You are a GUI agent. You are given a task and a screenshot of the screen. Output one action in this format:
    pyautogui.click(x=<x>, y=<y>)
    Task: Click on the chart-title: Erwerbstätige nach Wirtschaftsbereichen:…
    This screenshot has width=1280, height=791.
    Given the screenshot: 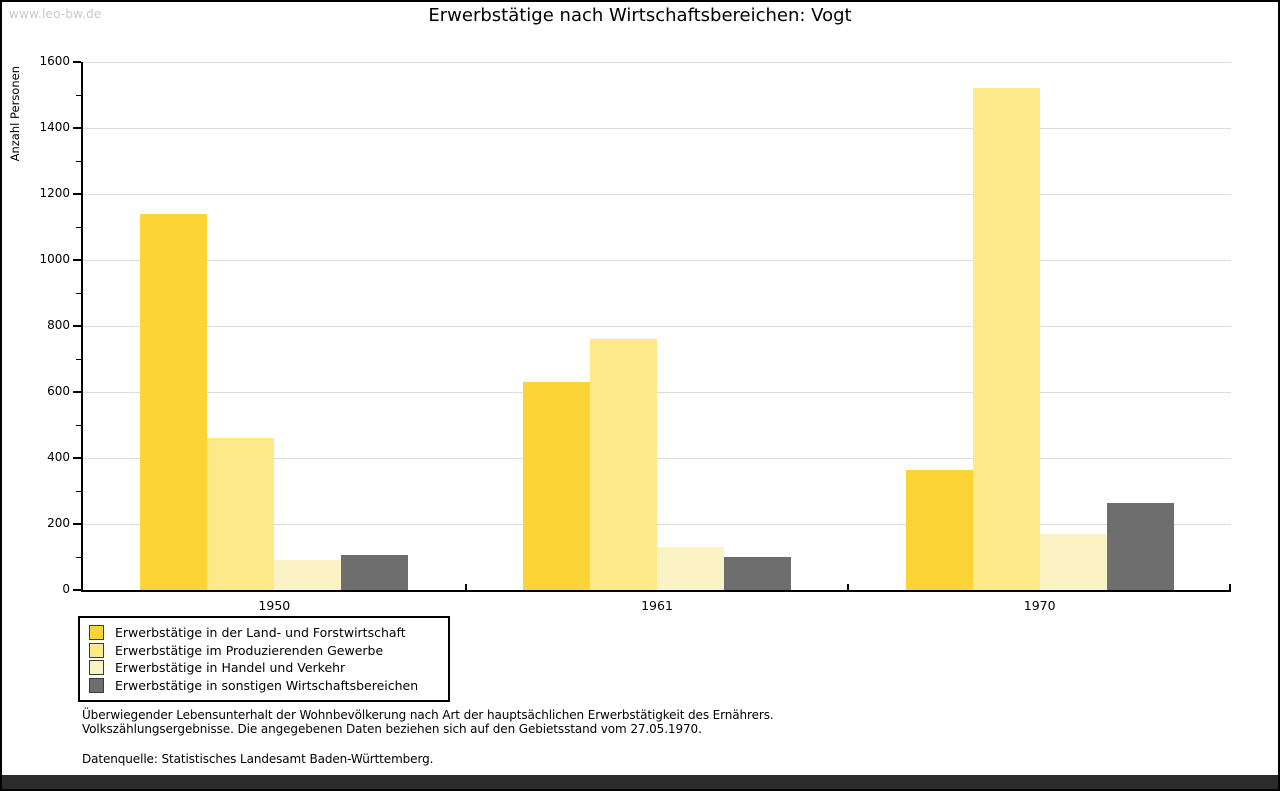 What is the action you would take?
    pyautogui.click(x=640, y=15)
    